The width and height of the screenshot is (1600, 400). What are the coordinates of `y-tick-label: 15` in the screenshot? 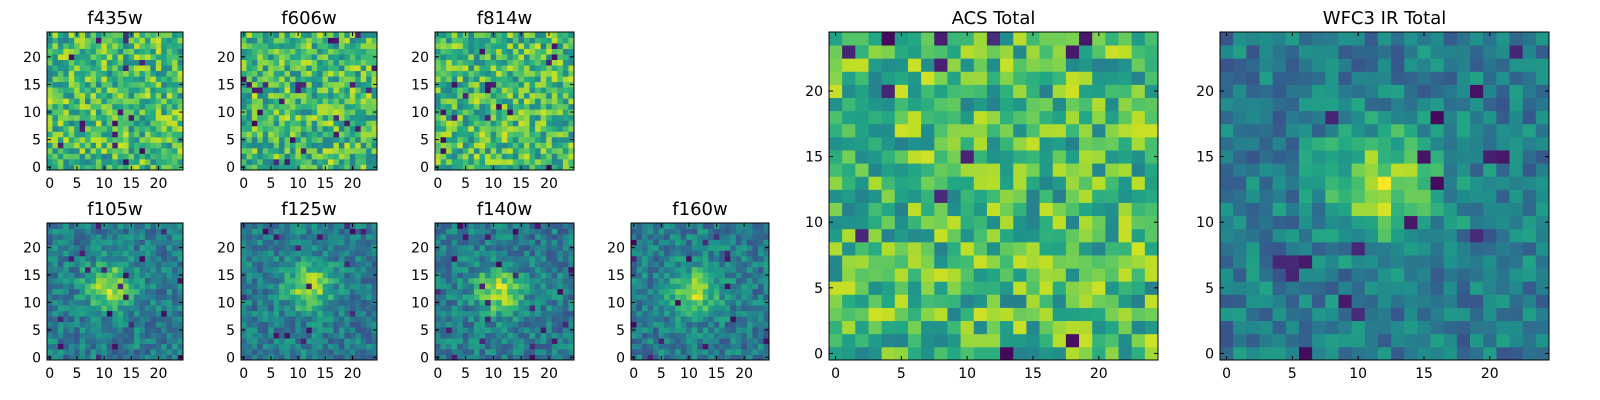 It's located at (32, 85).